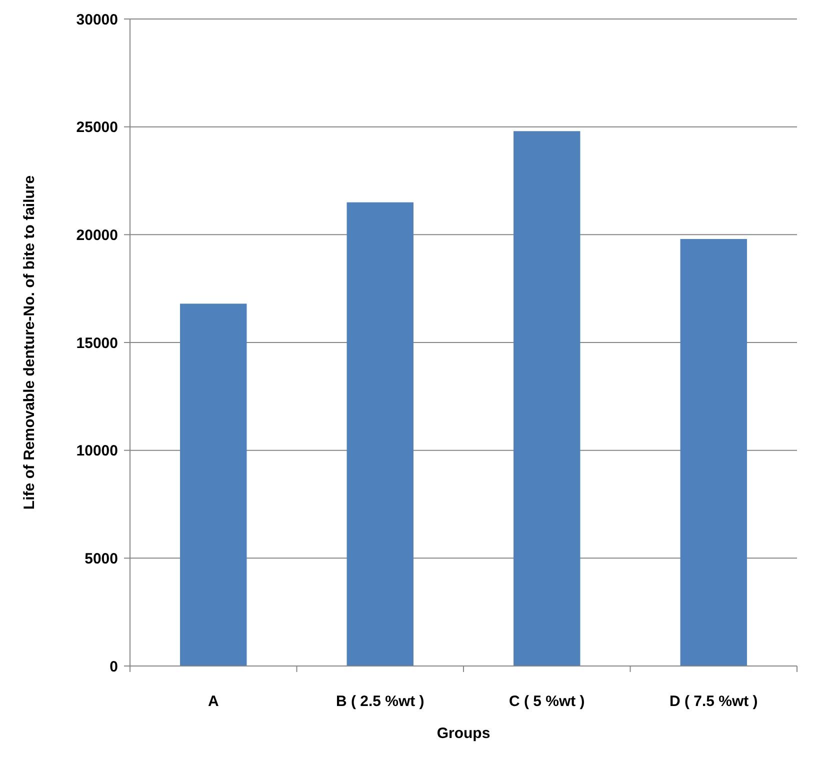  I want to click on x-axis-title: Groups, so click(463, 733).